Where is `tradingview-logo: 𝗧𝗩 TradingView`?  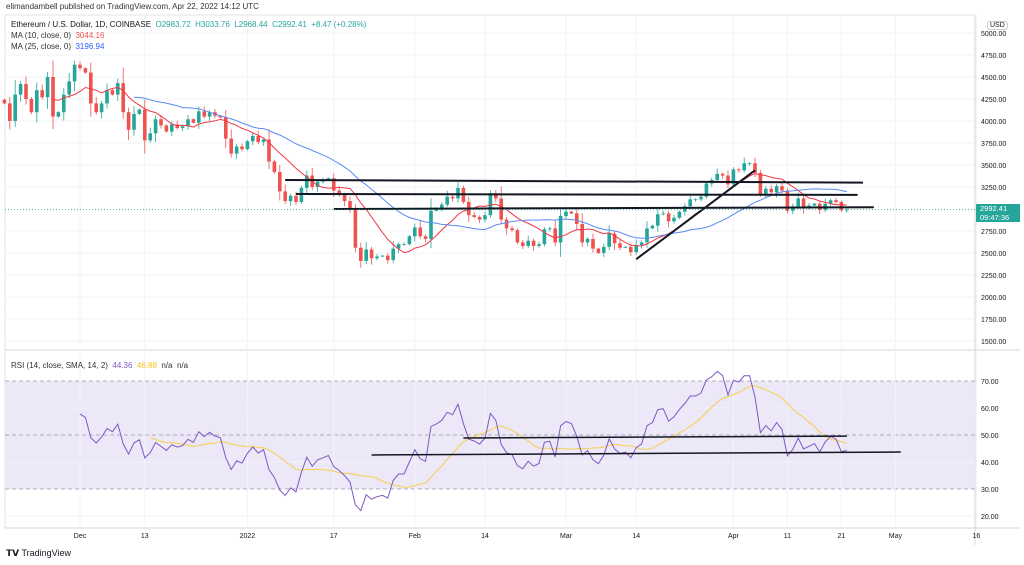 tradingview-logo: 𝗧𝗩 TradingView is located at coordinates (38, 553).